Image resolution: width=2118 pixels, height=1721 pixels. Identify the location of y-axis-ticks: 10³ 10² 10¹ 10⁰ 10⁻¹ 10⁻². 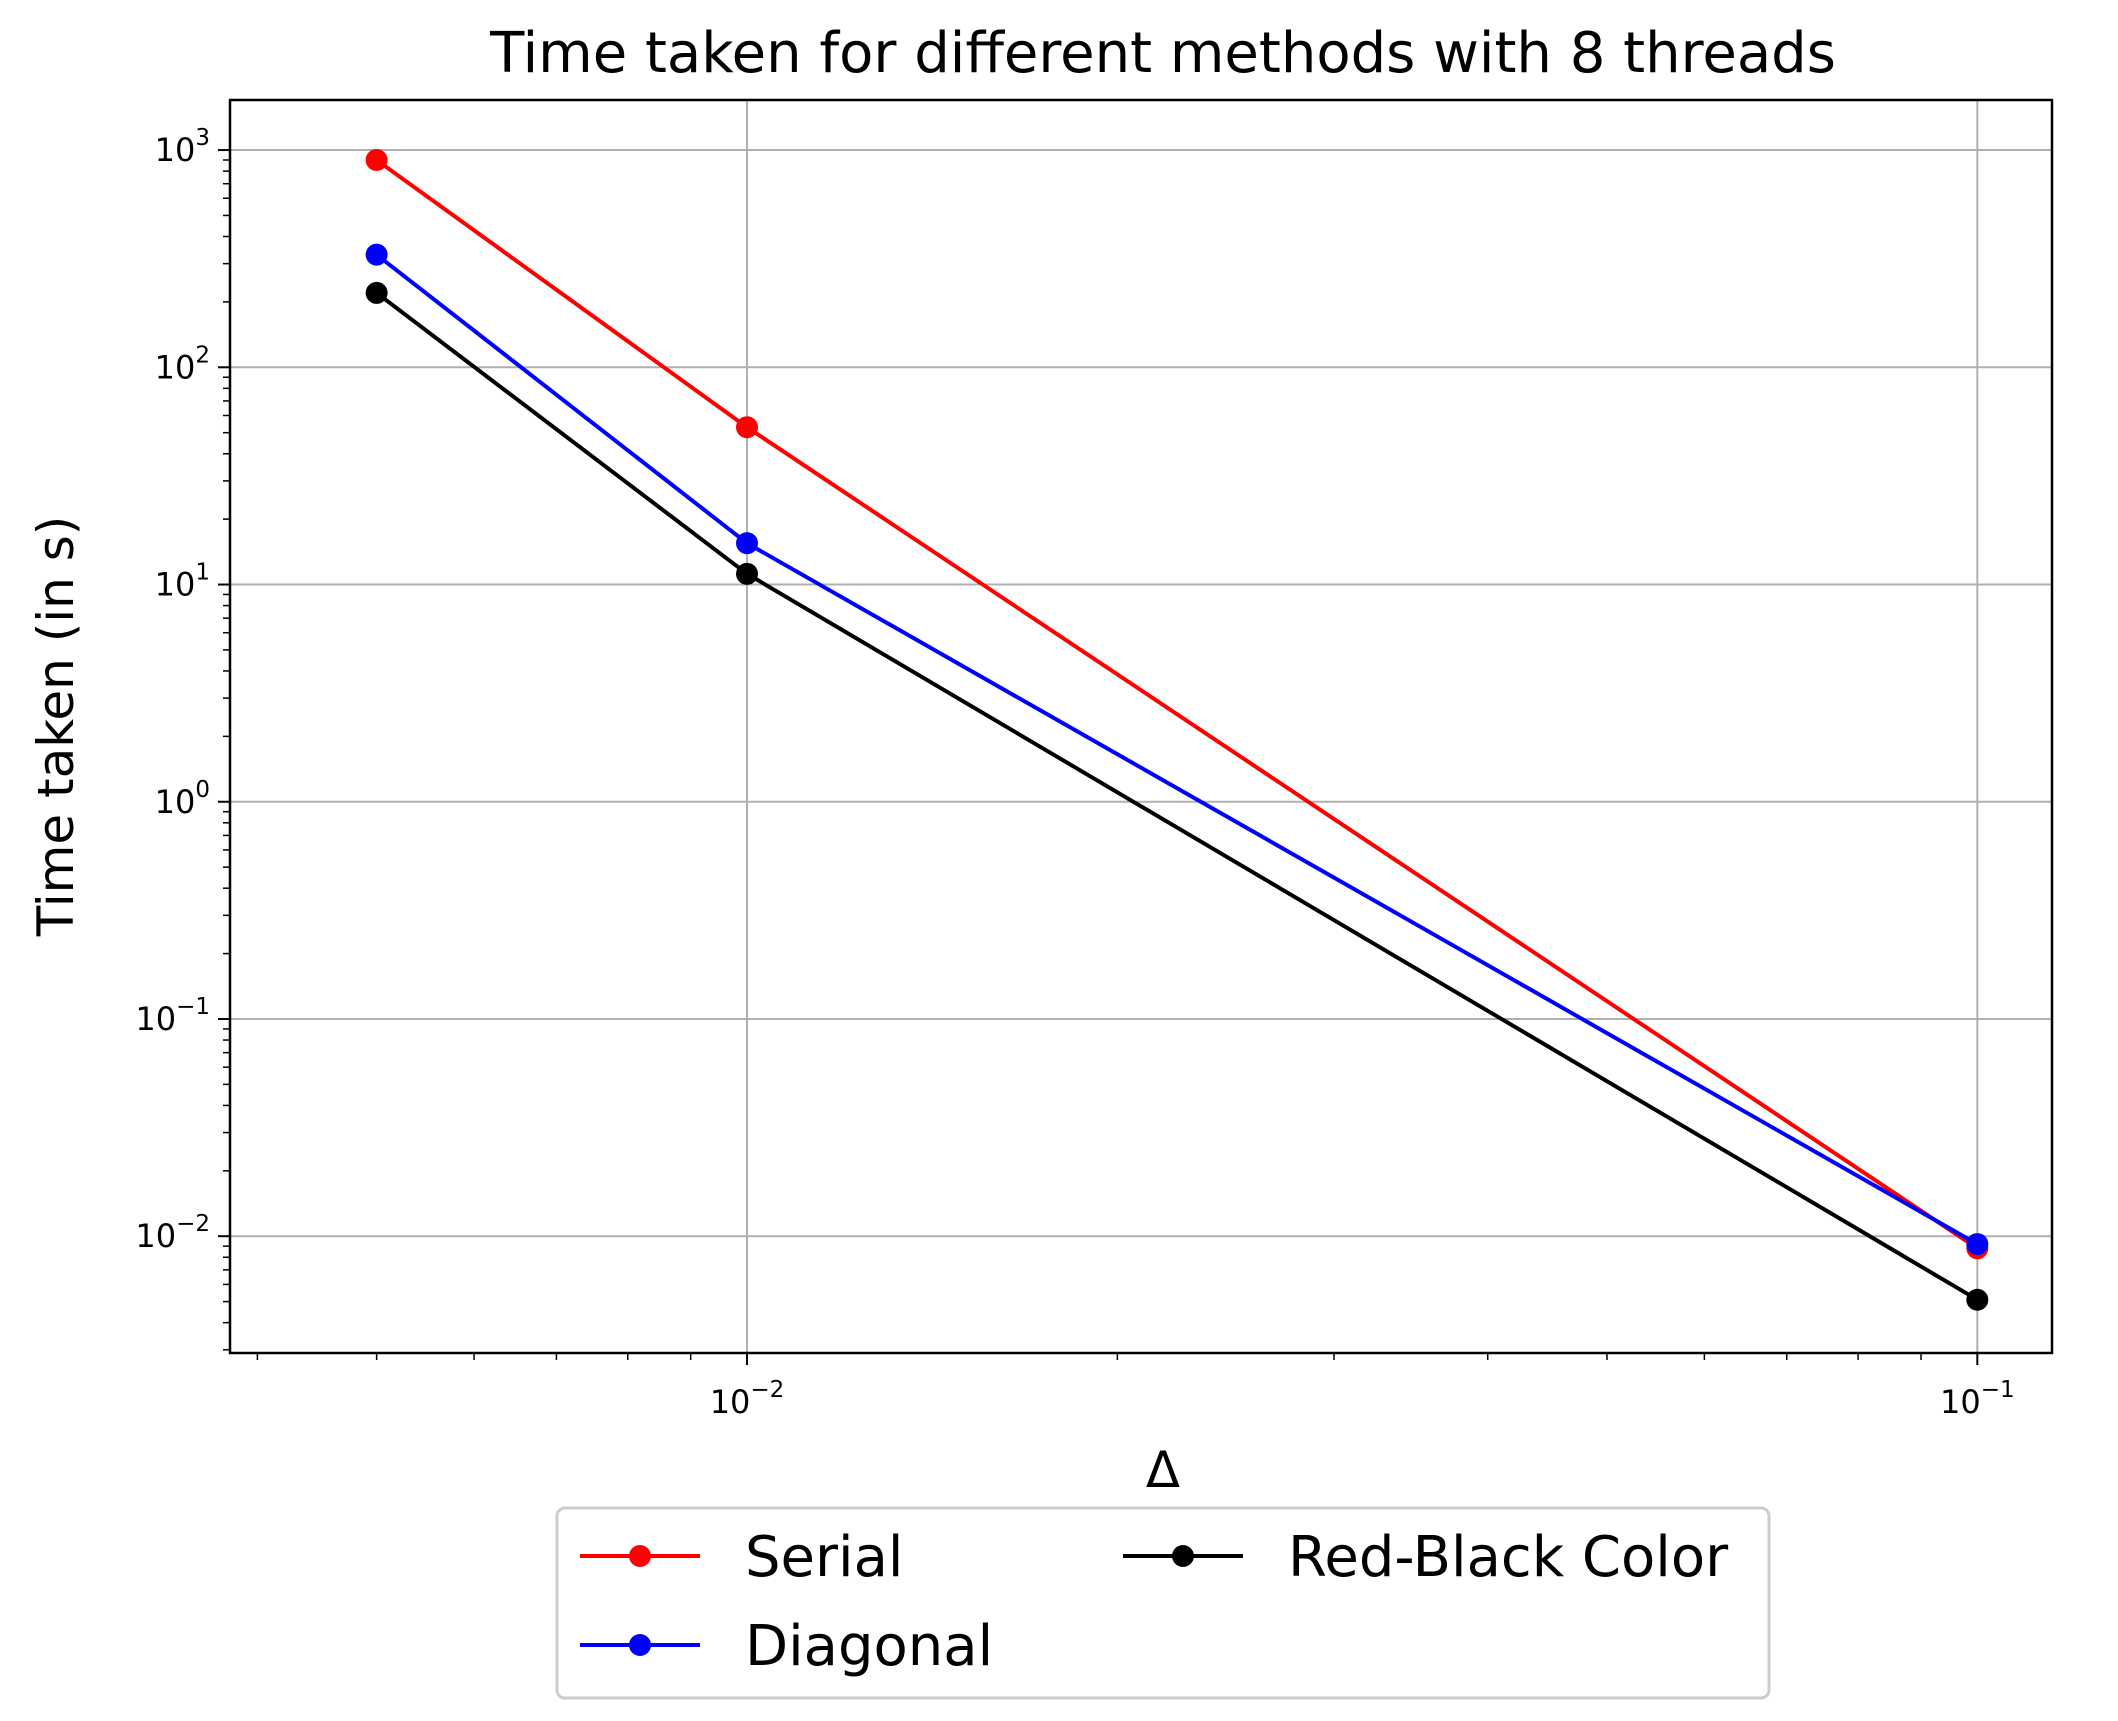
(182, 690).